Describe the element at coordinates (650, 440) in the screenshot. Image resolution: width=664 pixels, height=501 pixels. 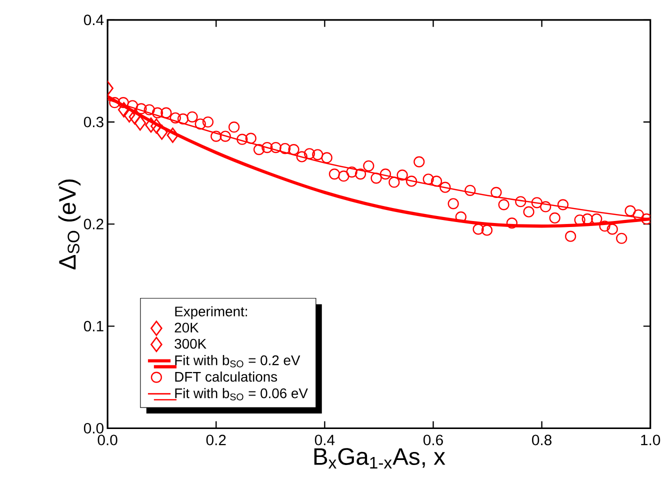
I see `x-tick-label: 1.0` at that location.